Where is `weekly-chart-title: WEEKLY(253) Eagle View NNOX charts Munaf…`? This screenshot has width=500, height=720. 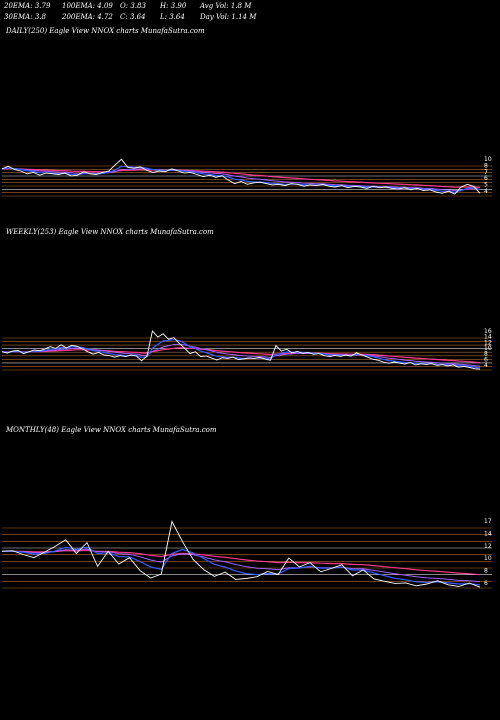 weekly-chart-title: WEEKLY(253) Eagle View NNOX charts Munaf… is located at coordinates (110, 232).